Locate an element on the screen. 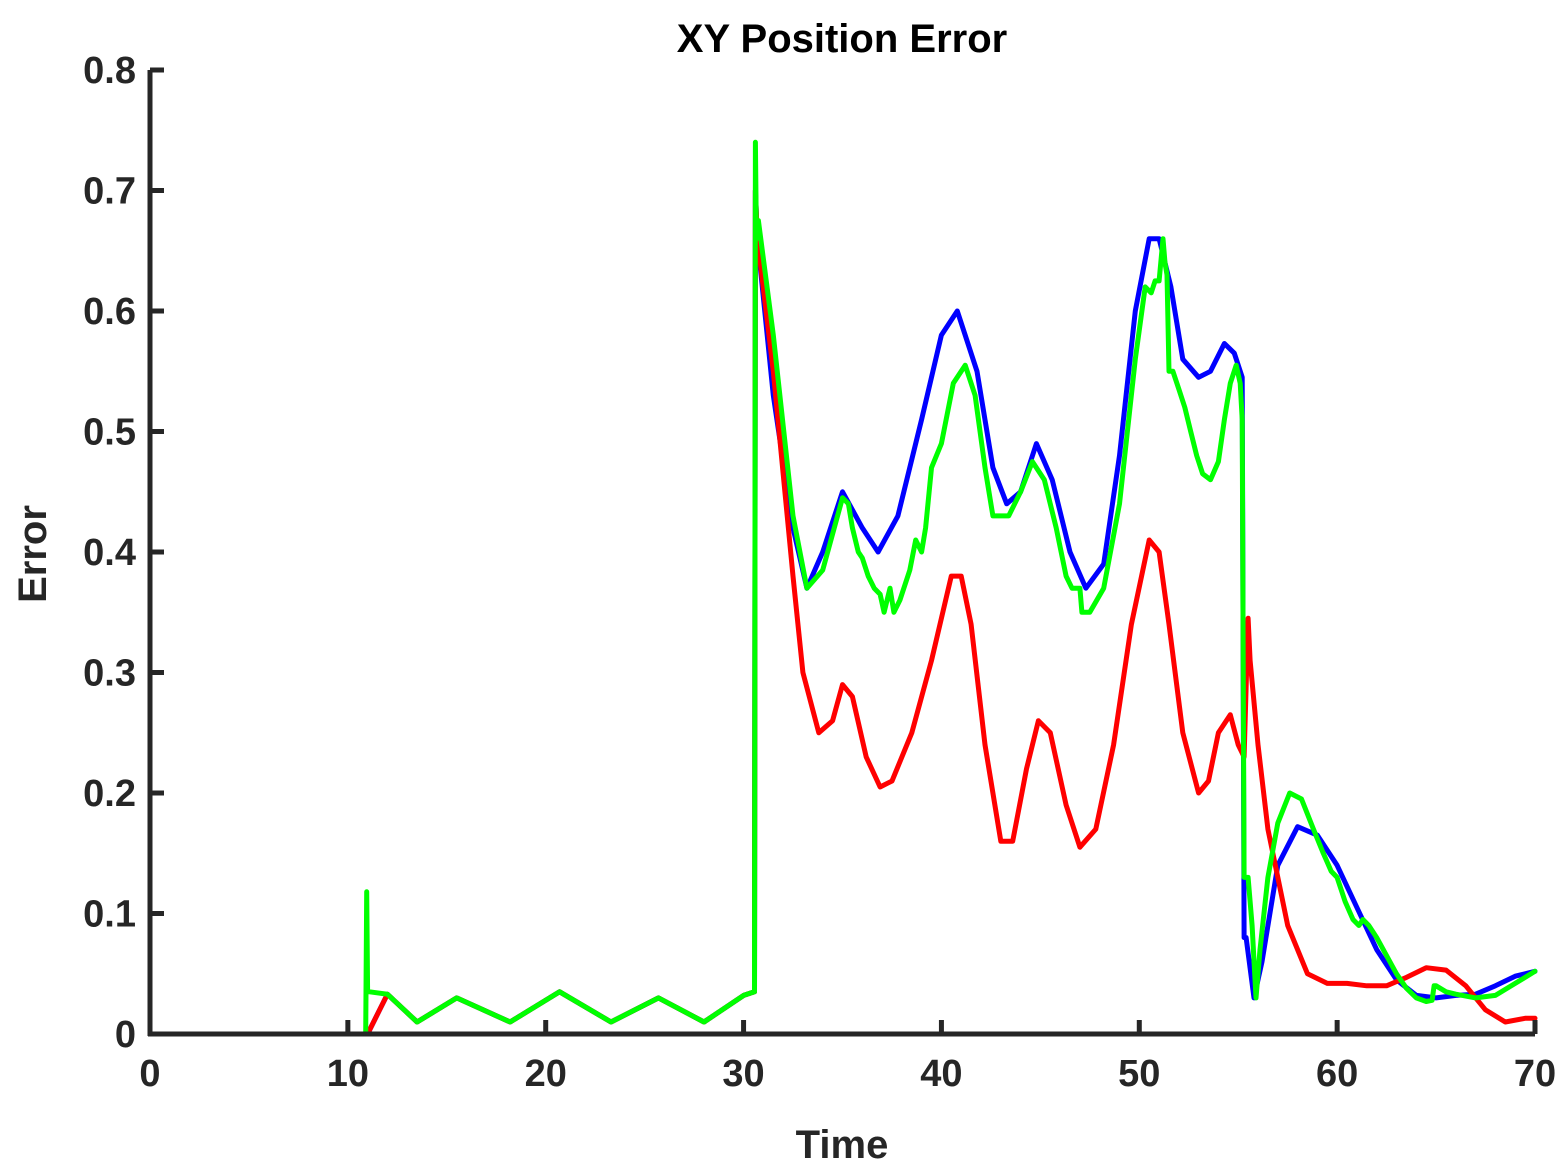  y-tick-label: 0.8 is located at coordinates (109, 71).